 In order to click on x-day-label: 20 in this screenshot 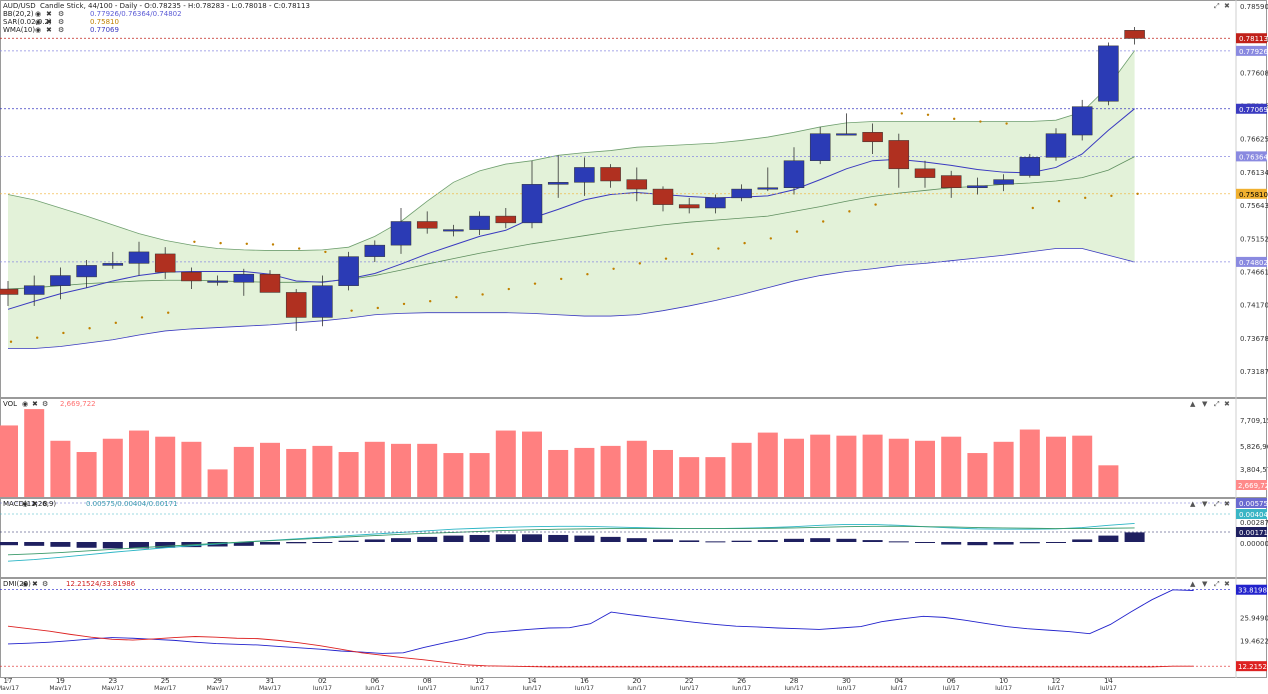, I will do `click(636, 681)`.